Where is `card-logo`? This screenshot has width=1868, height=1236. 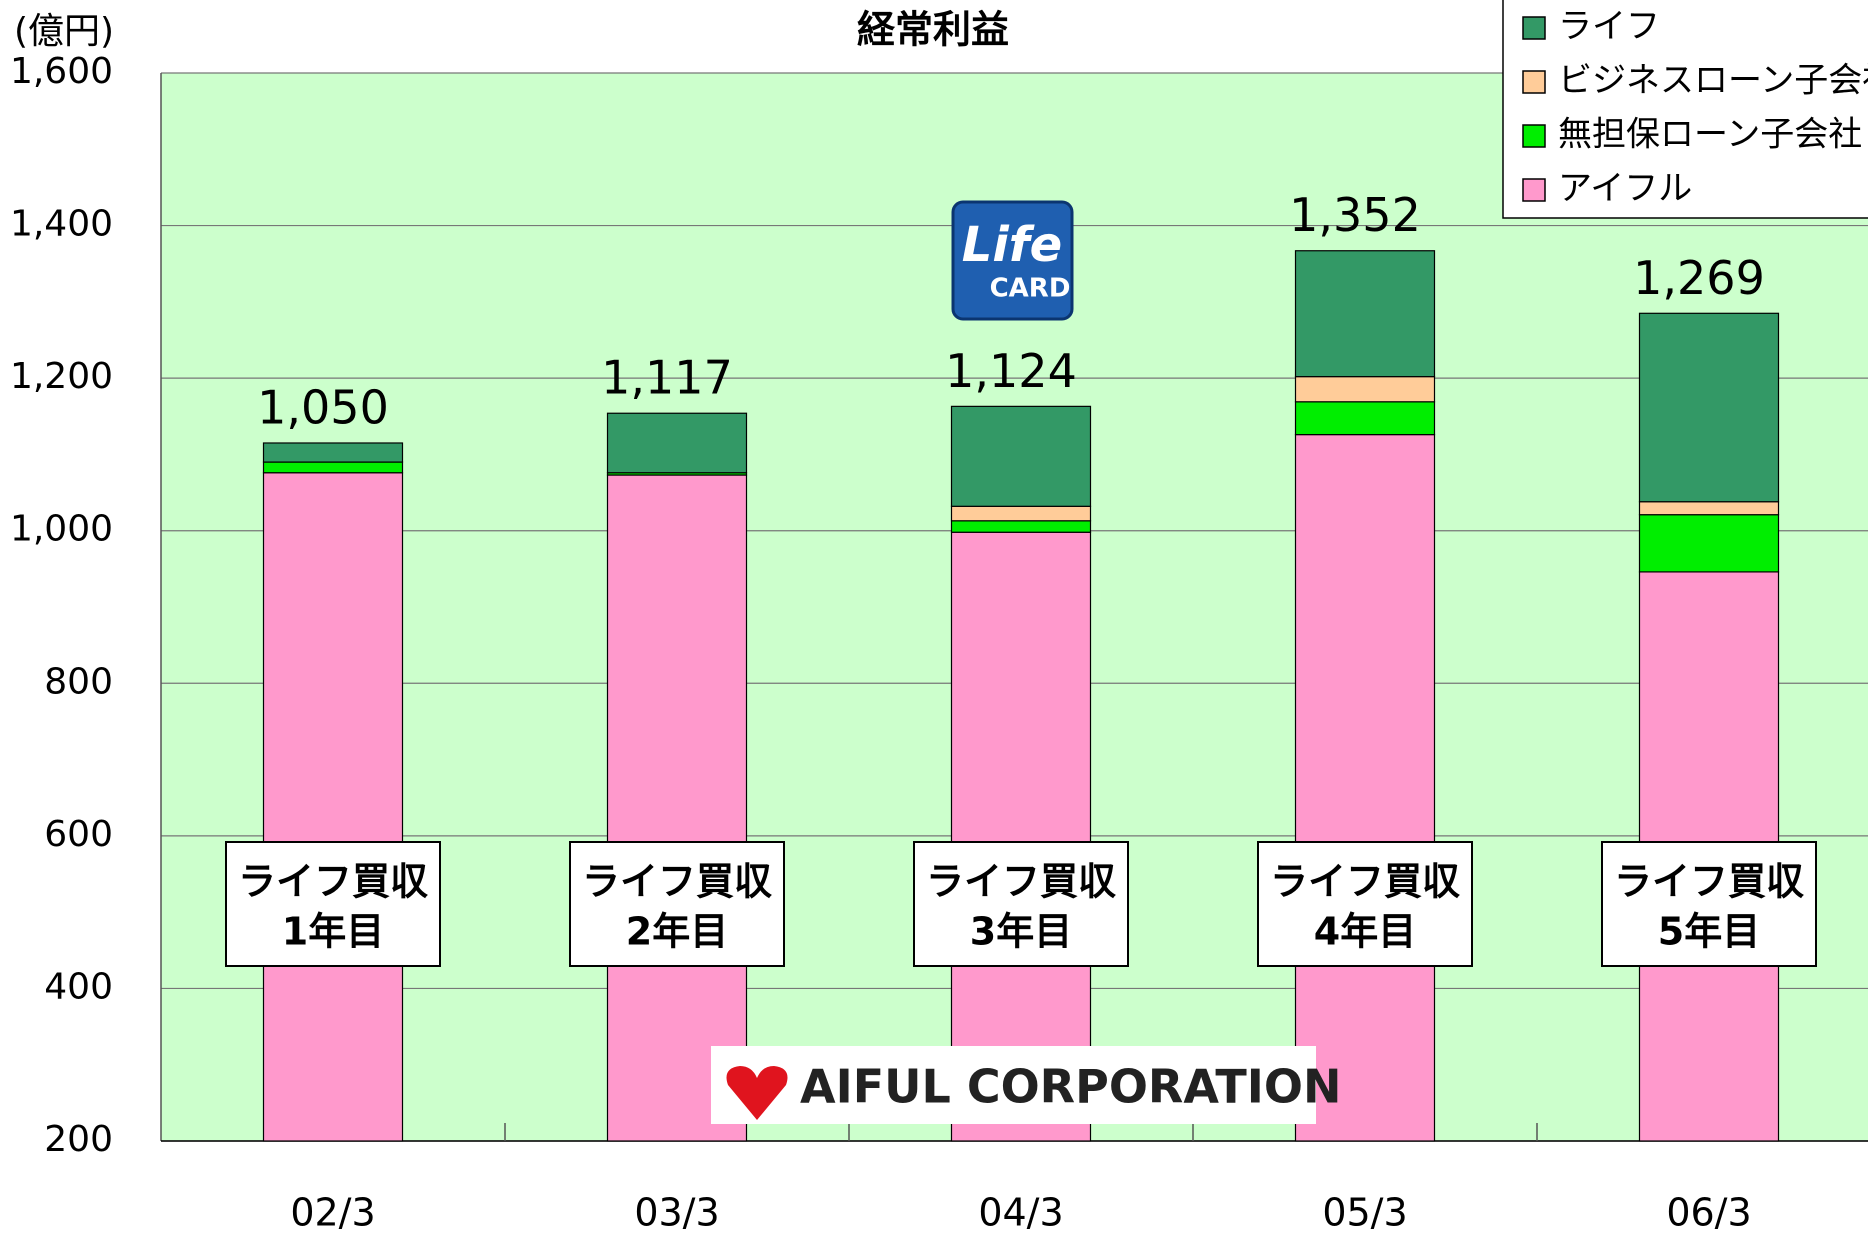 card-logo is located at coordinates (1012, 260).